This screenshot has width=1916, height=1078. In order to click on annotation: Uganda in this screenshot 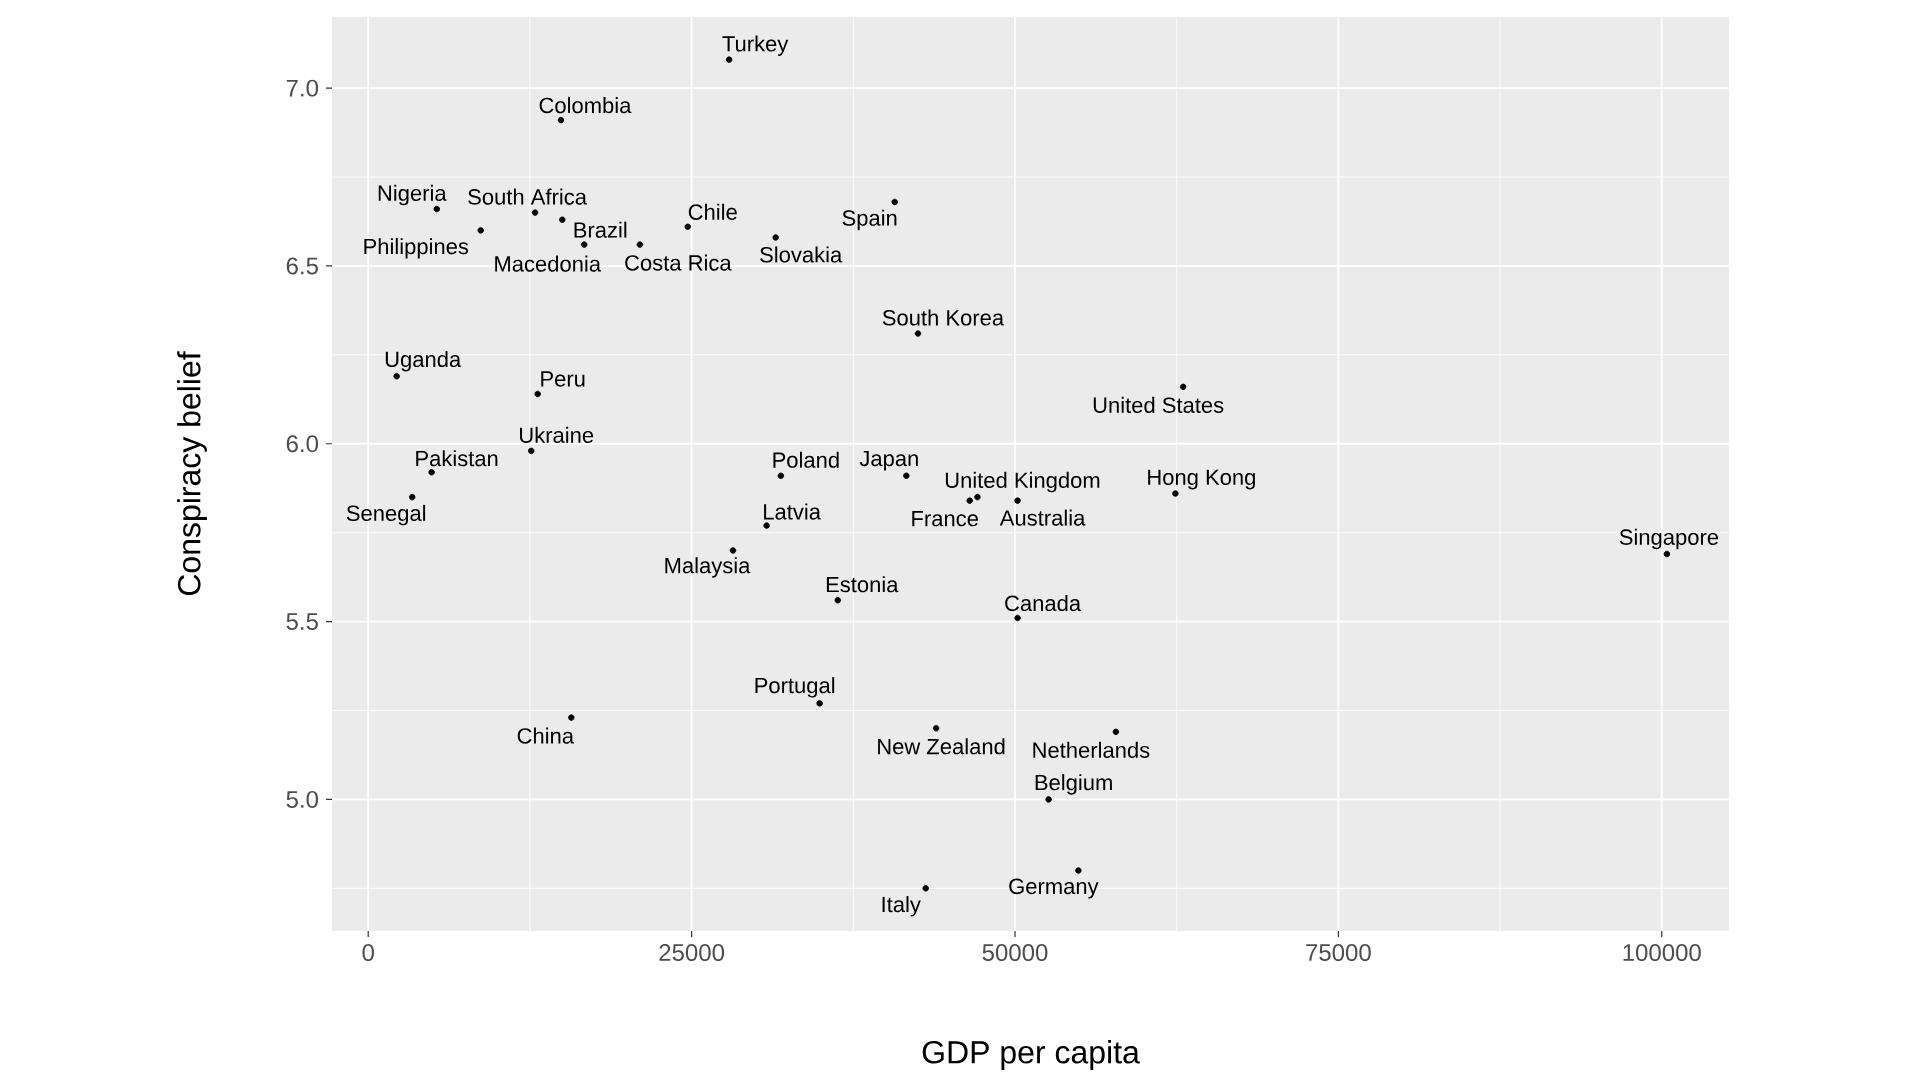, I will do `click(423, 361)`.